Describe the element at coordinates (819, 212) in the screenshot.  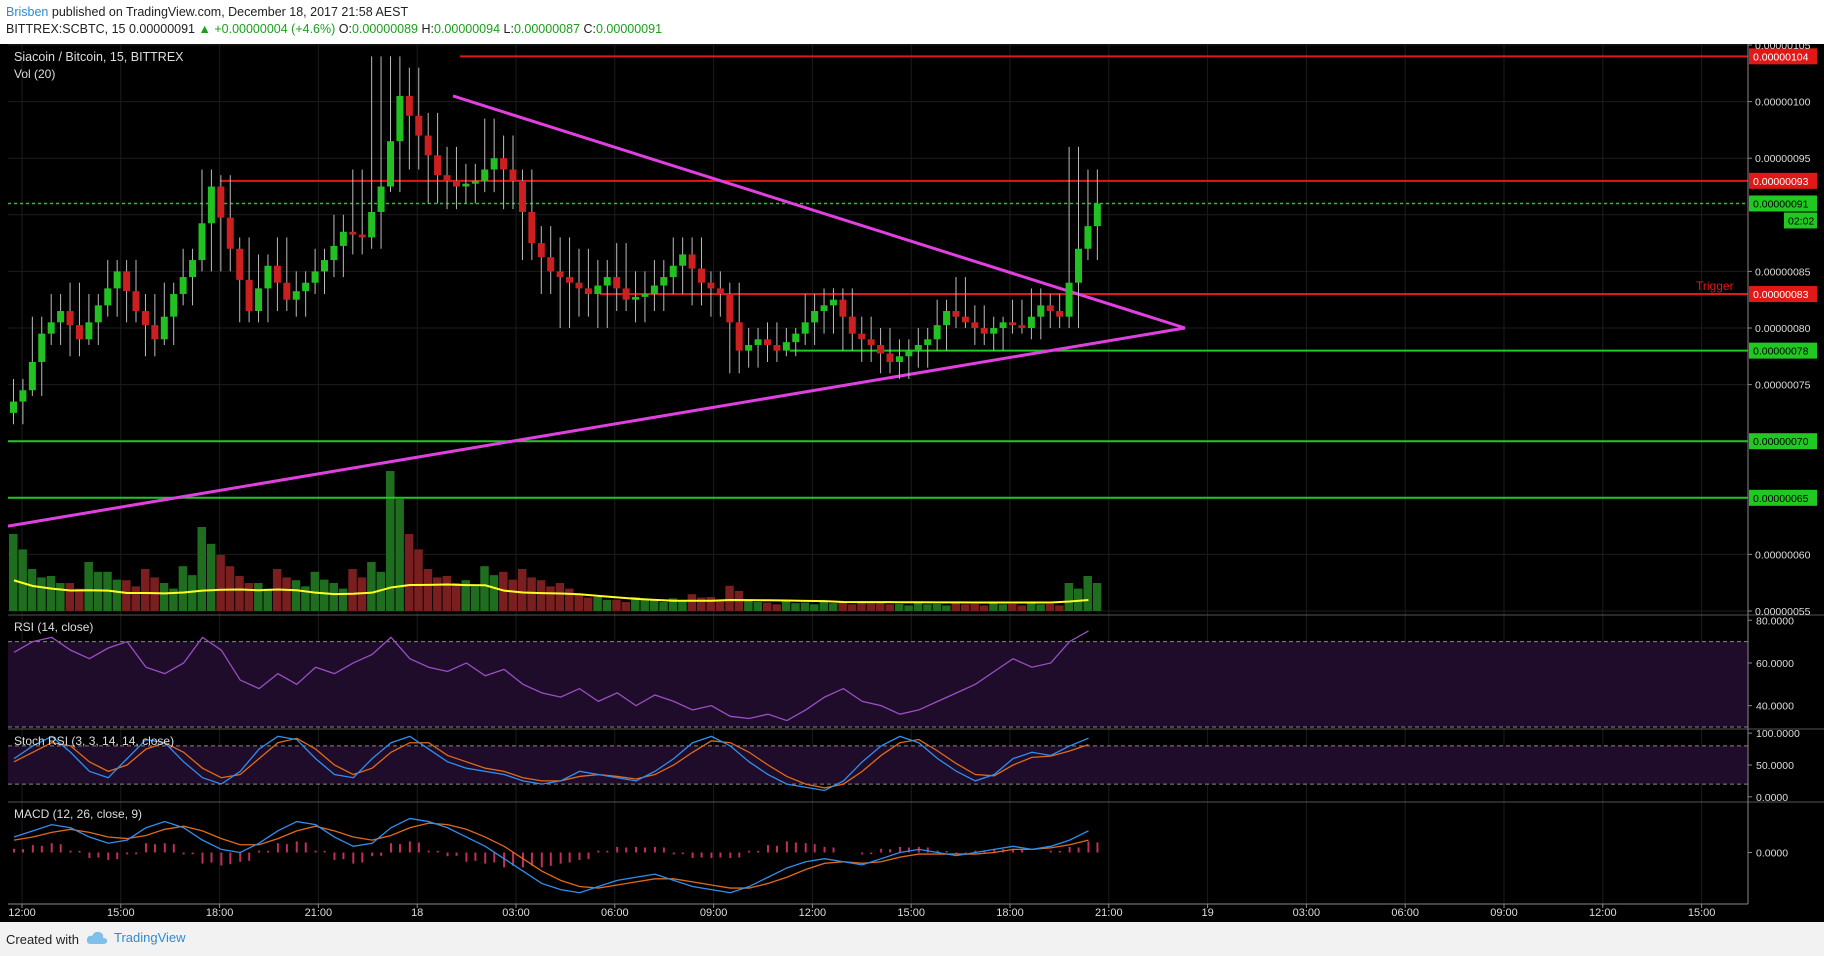
I see `descending-trendline` at that location.